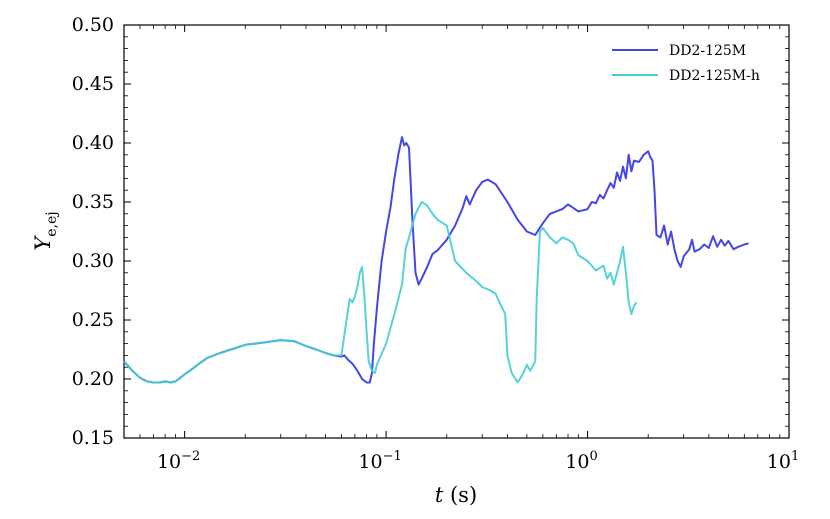 This screenshot has height=519, width=830. Describe the element at coordinates (581, 461) in the screenshot. I see `x-tick-label: 10⁰` at that location.